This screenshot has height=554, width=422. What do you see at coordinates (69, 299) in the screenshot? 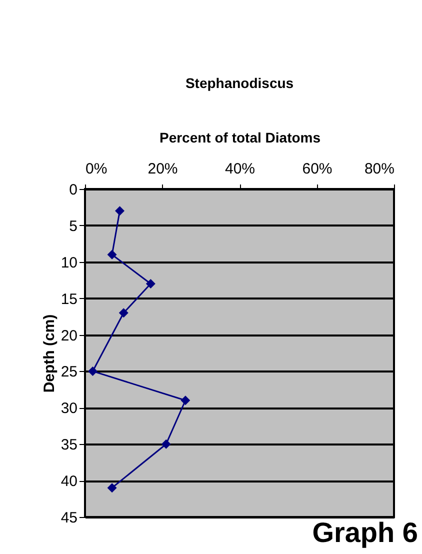
I see `y-tick-label: 15` at bounding box center [69, 299].